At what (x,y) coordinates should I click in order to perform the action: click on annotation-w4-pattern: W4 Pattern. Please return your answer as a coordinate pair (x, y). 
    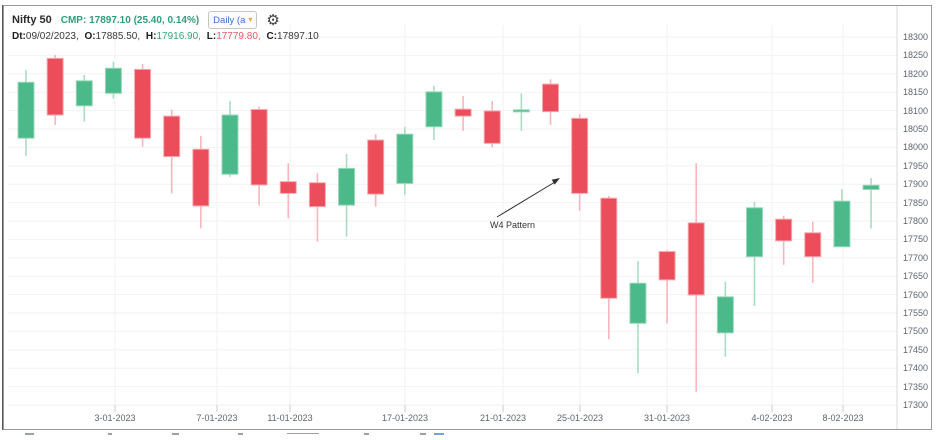
    Looking at the image, I should click on (513, 225).